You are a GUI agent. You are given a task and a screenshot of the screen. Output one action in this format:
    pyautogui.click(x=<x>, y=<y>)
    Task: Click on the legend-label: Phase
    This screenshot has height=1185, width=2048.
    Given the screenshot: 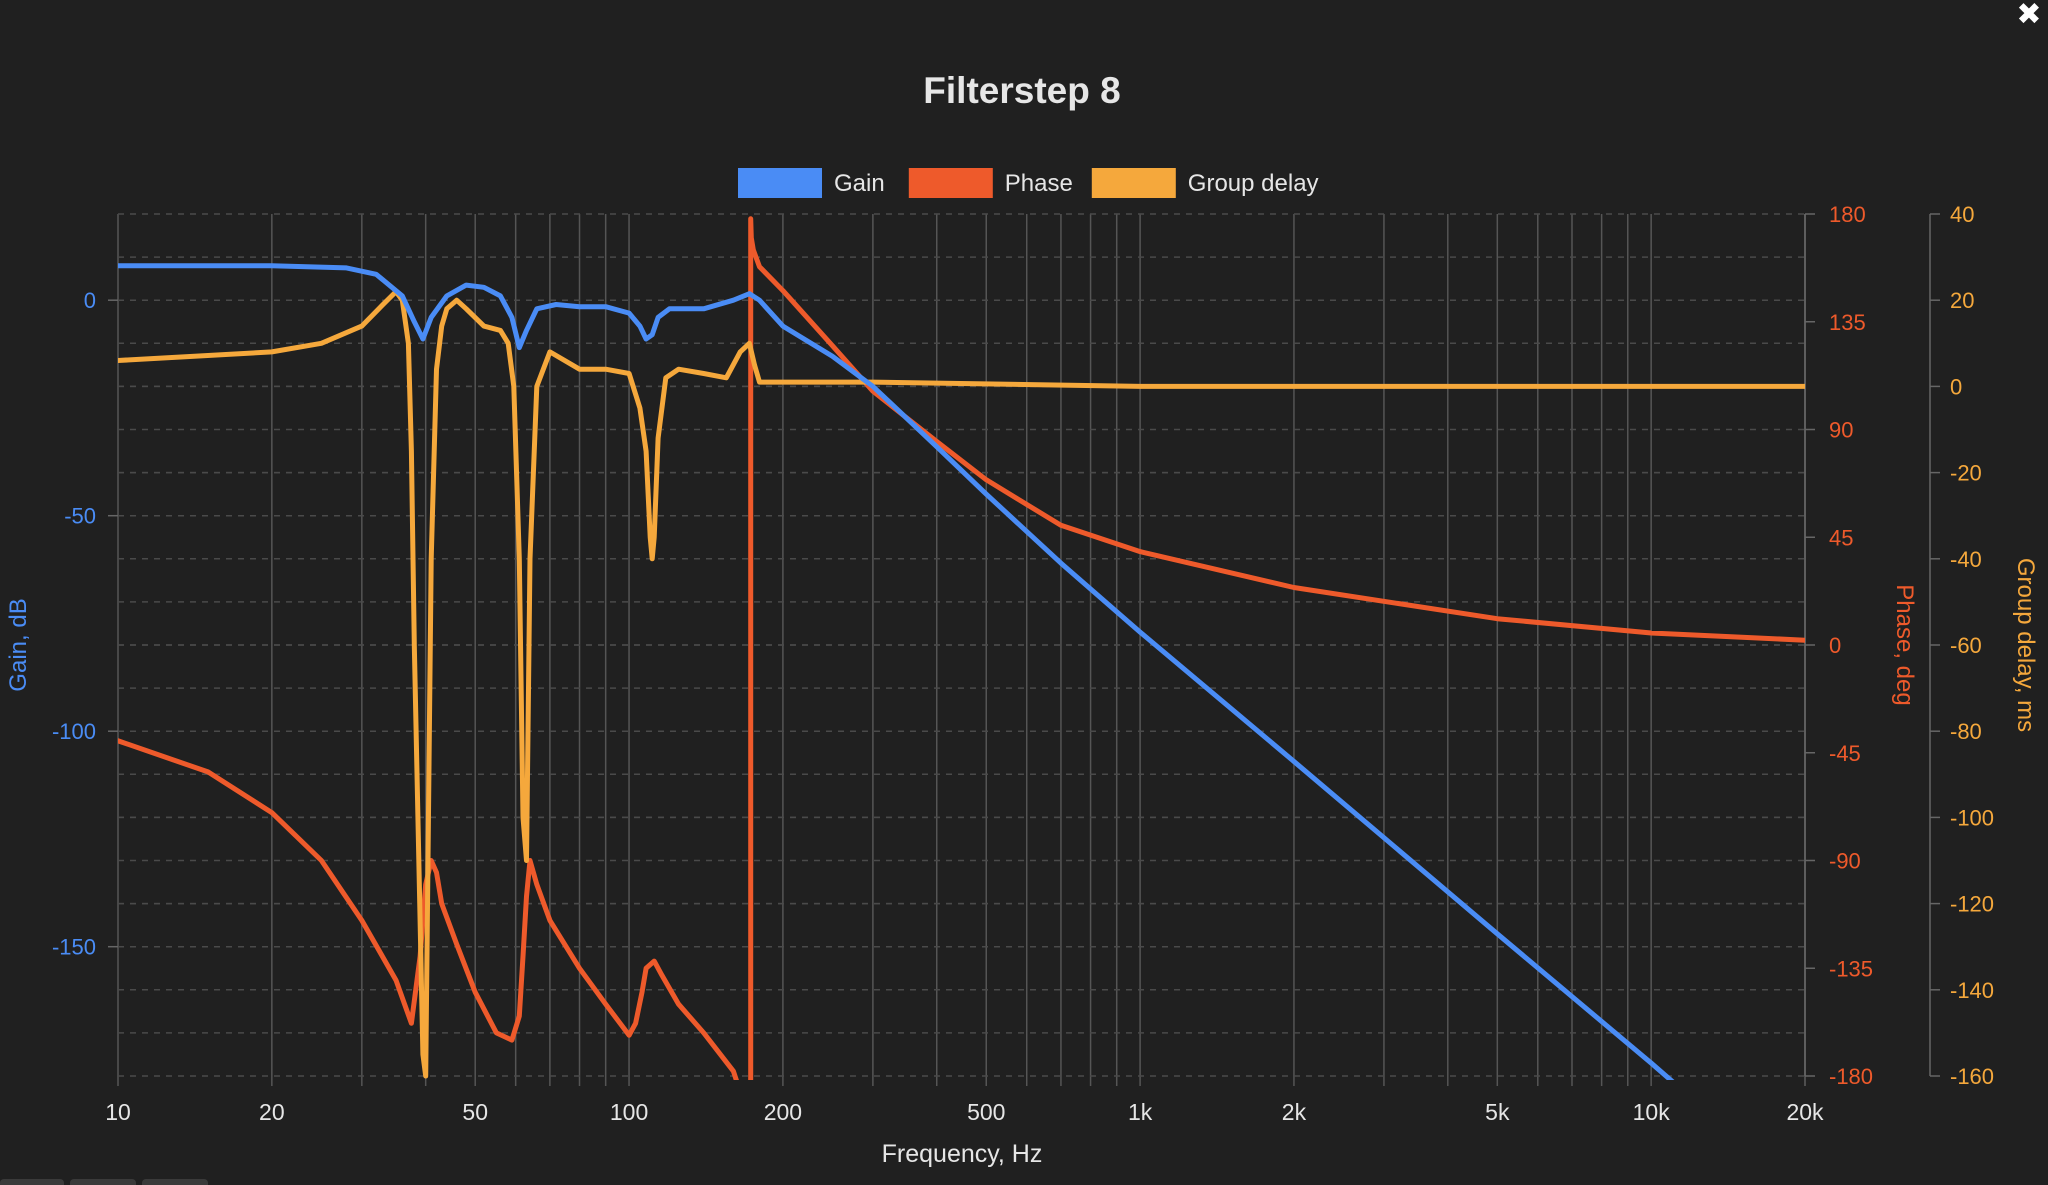 What is the action you would take?
    pyautogui.click(x=1039, y=183)
    